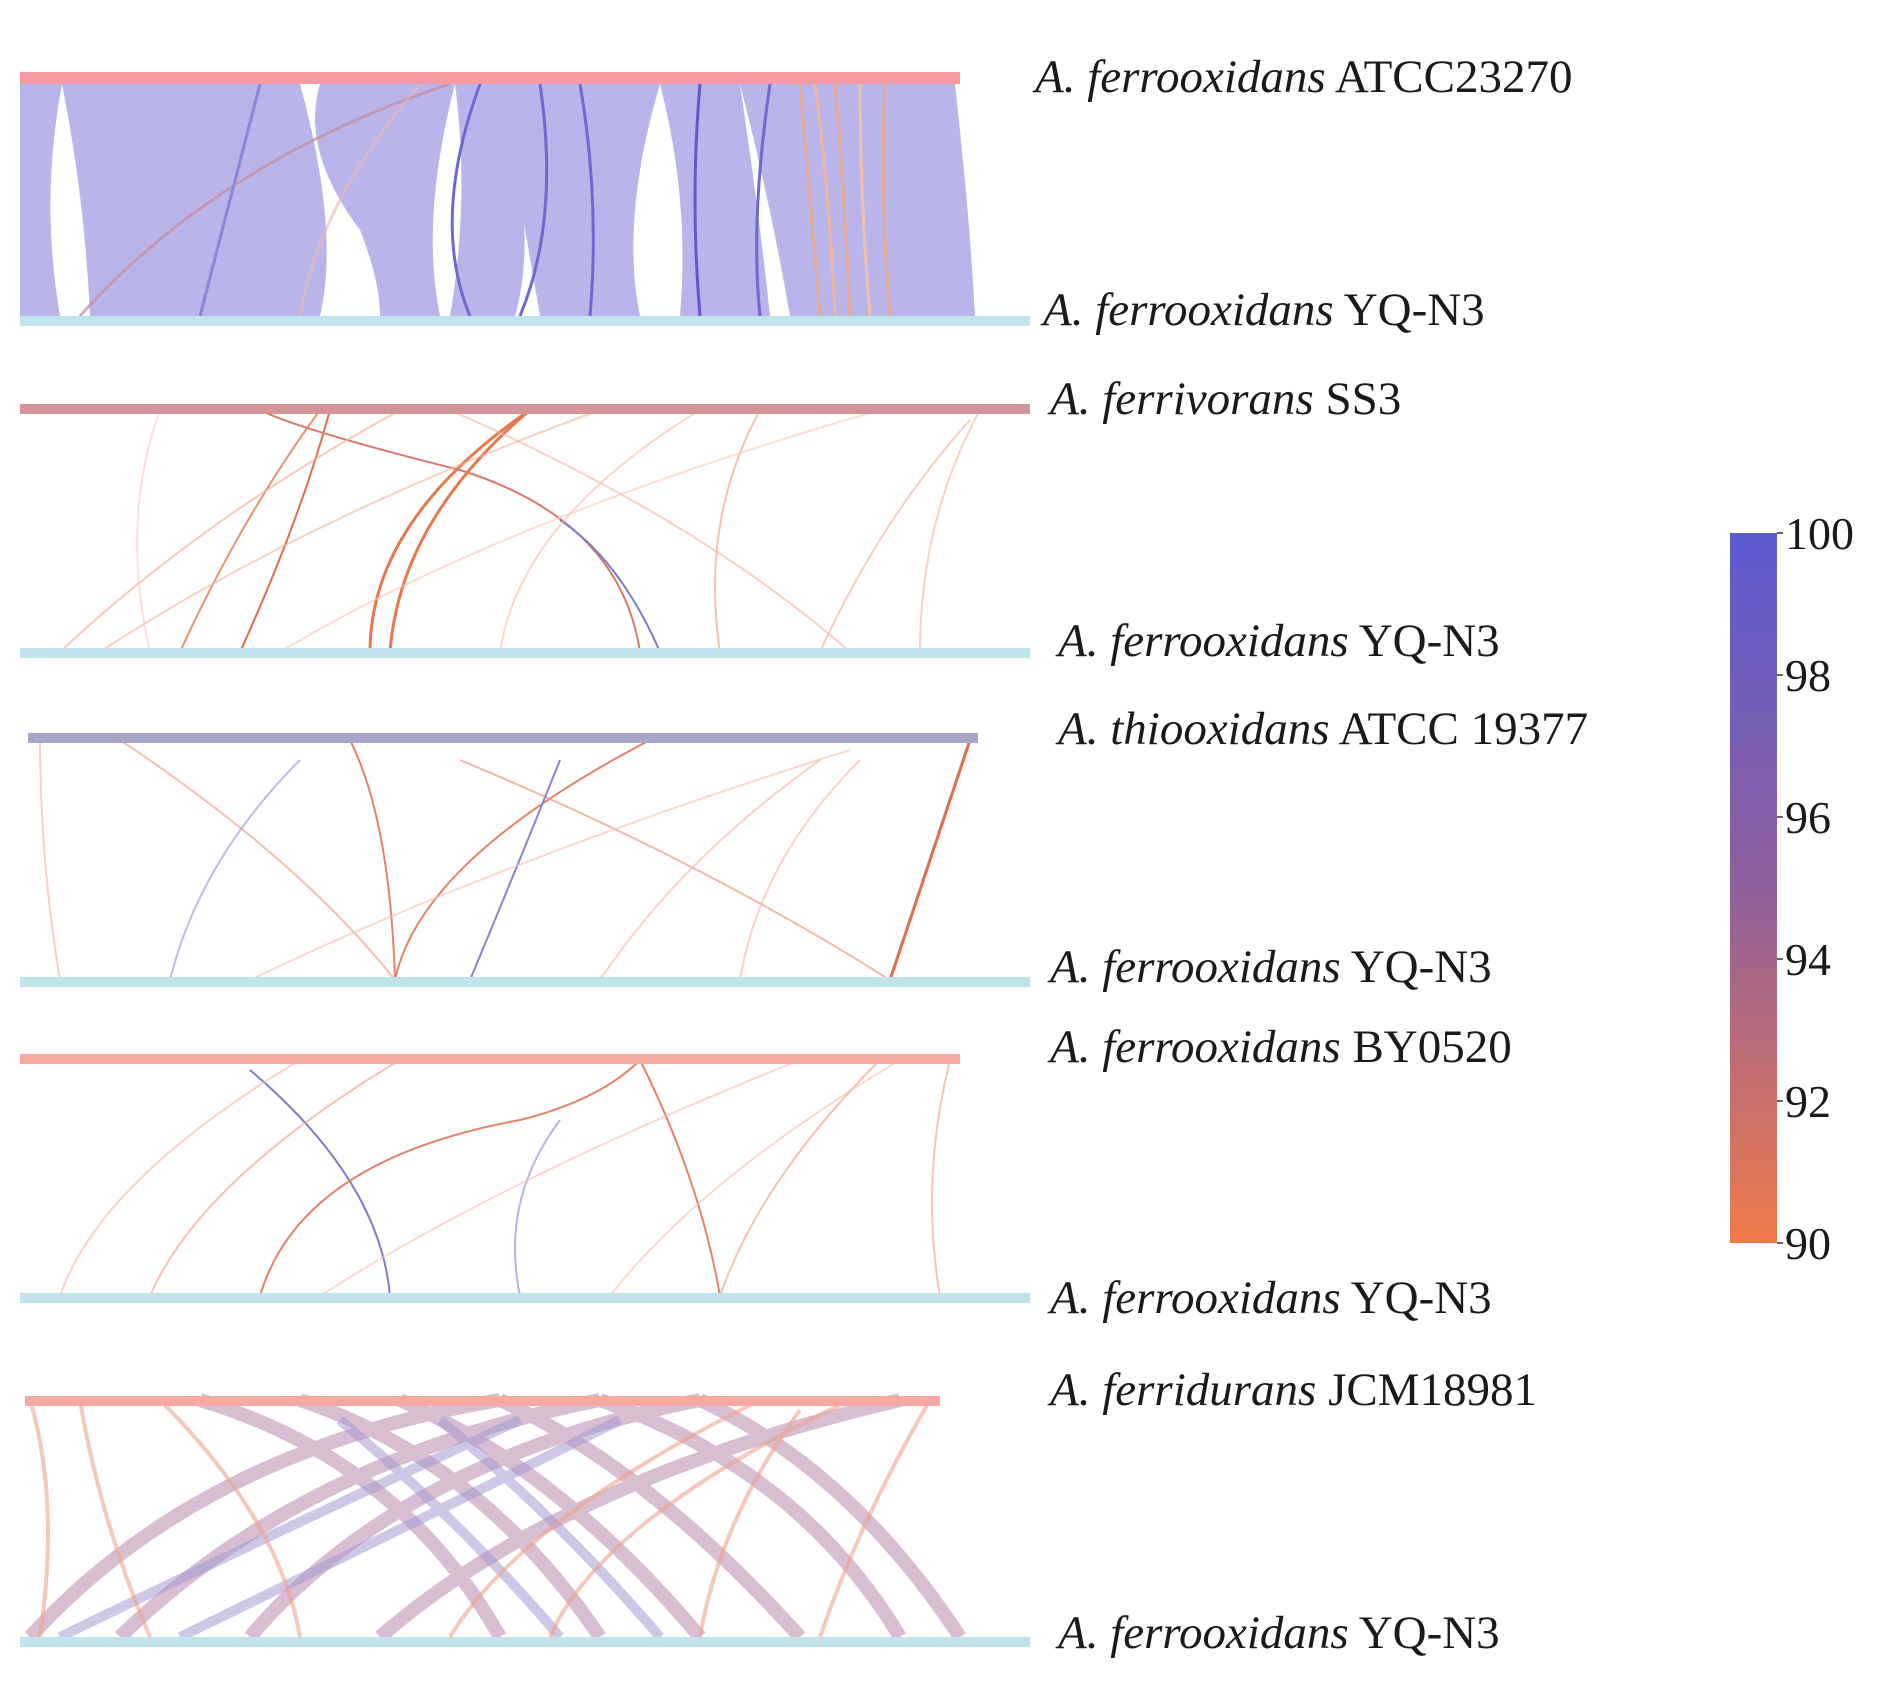  Describe the element at coordinates (1808, 1101) in the screenshot. I see `colorbar-tick-label: 92` at that location.